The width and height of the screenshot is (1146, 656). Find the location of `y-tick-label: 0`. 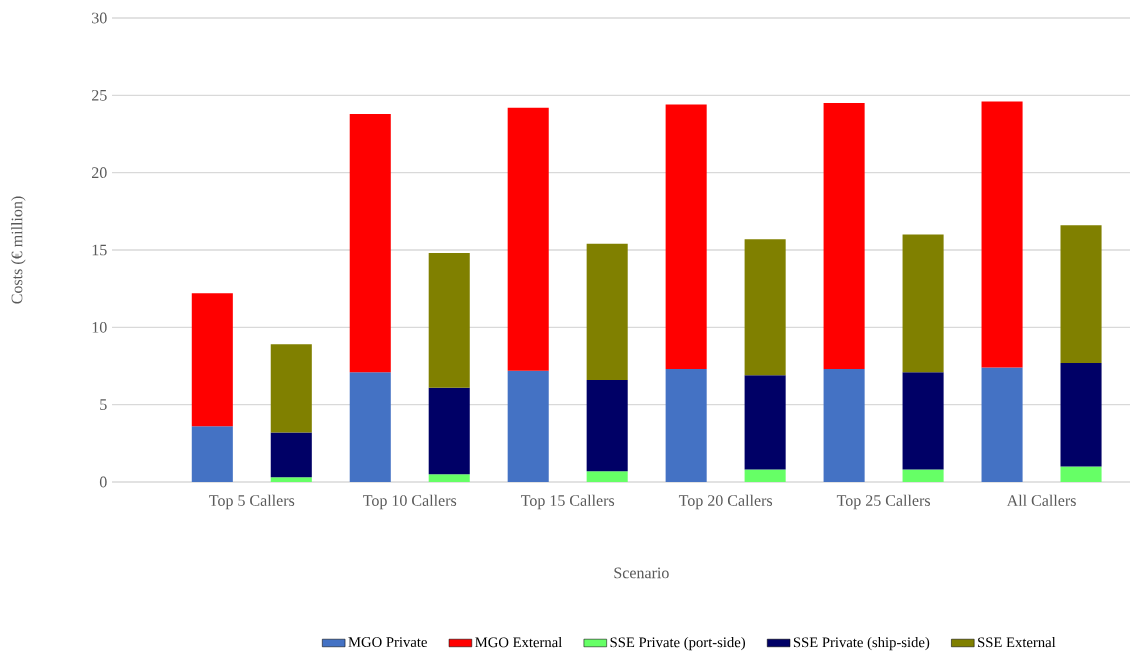

y-tick-label: 0 is located at coordinates (103, 482).